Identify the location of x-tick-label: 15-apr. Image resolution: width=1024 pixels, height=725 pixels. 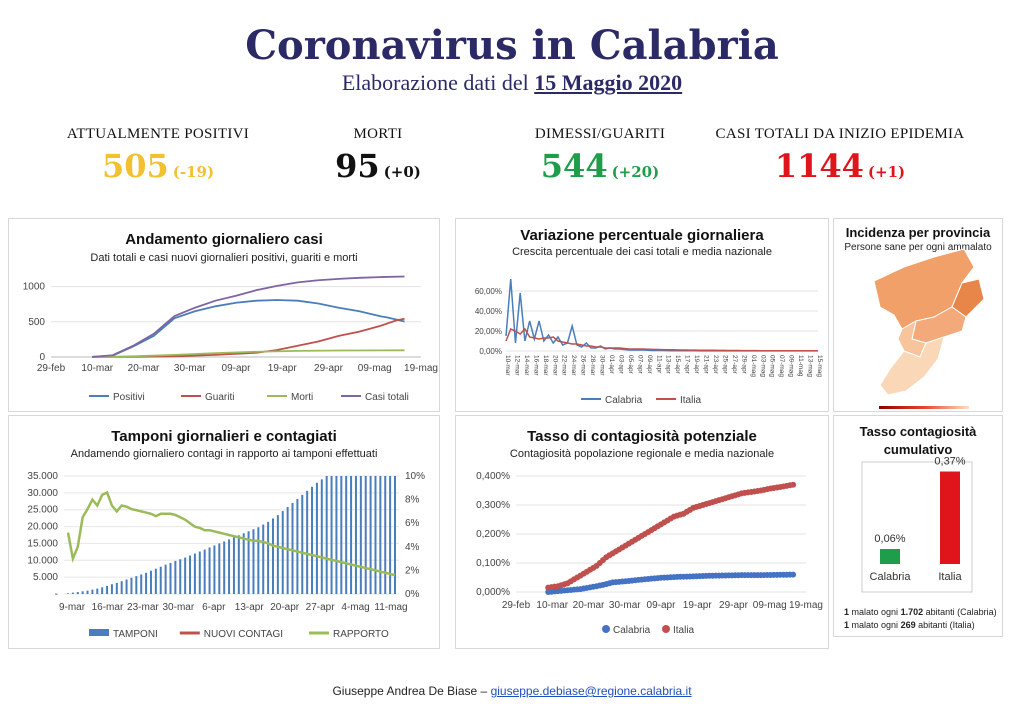
(677, 365).